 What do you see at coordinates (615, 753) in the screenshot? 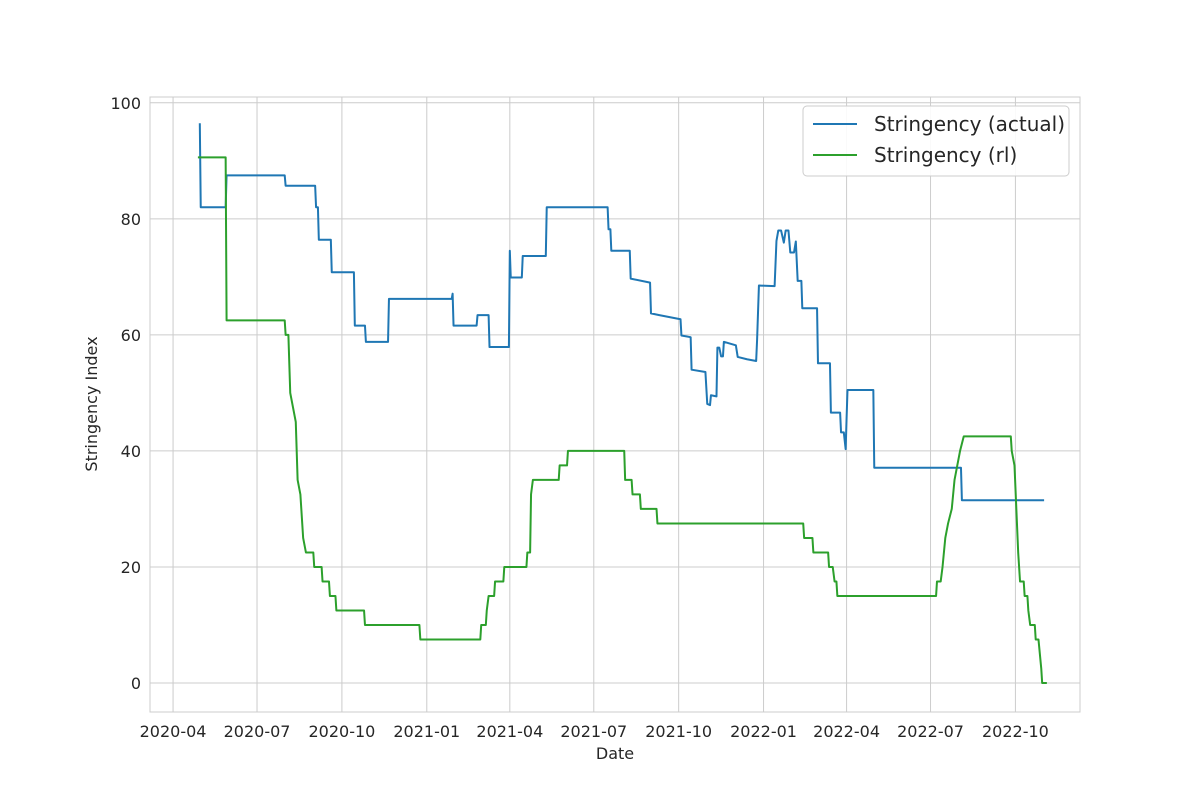
I see `x-axis-label: Date` at bounding box center [615, 753].